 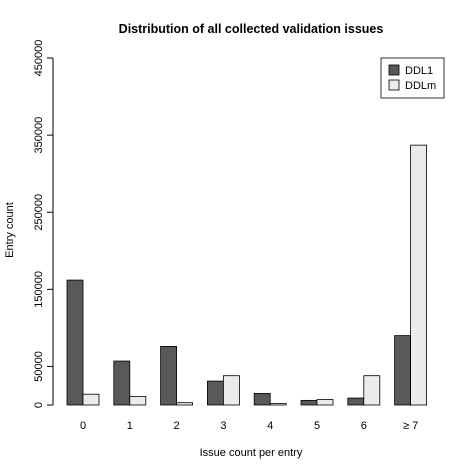 What do you see at coordinates (223, 426) in the screenshot?
I see `x-tick-label: 3` at bounding box center [223, 426].